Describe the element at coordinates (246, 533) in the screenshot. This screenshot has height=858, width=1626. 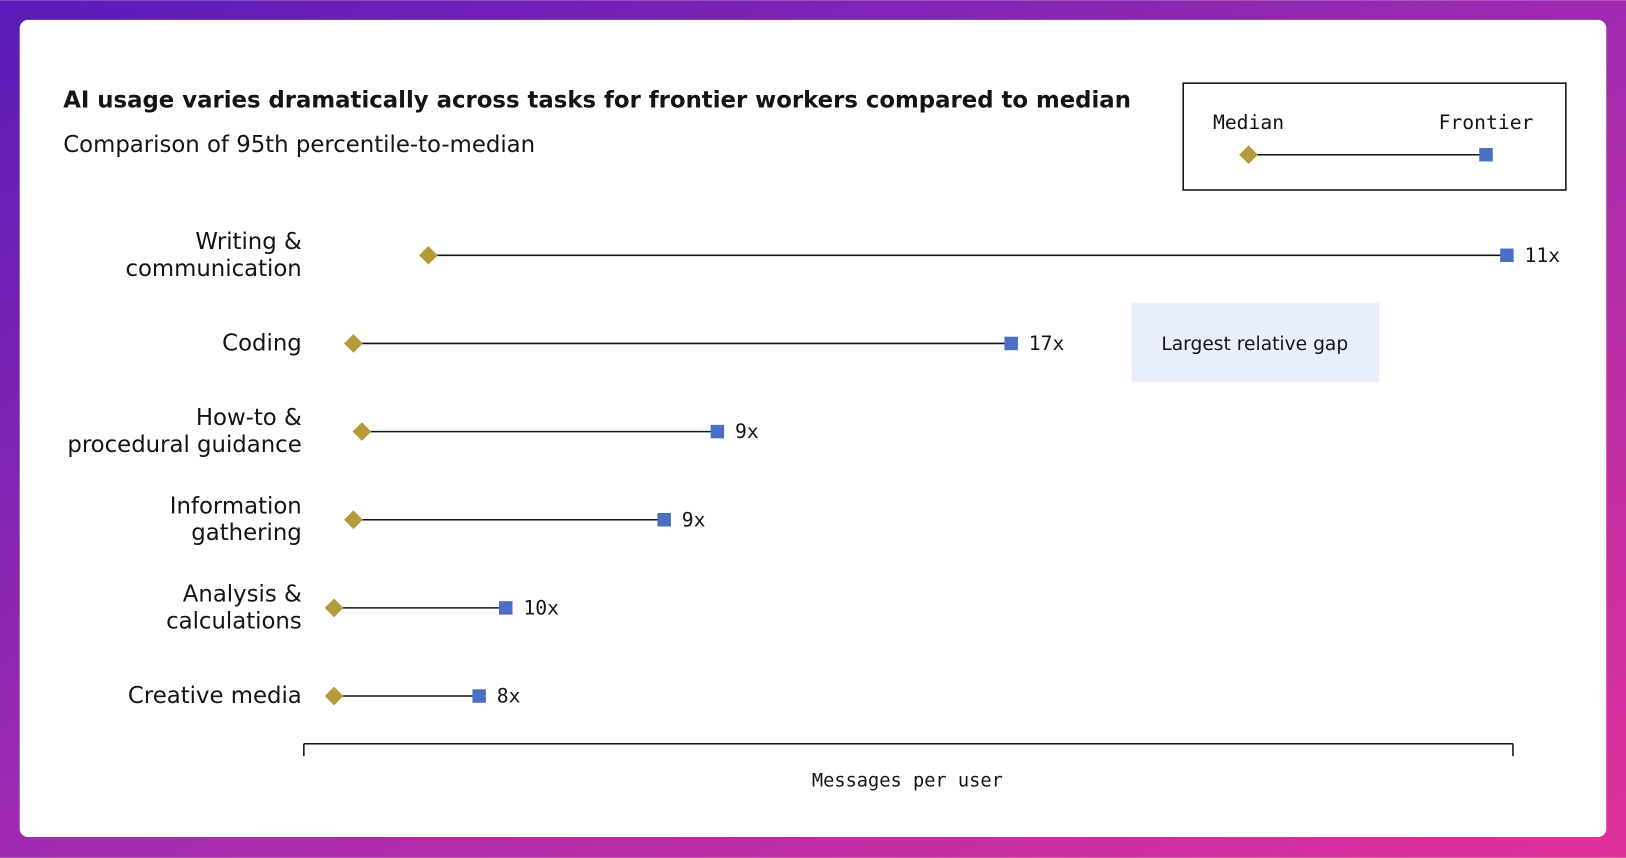
I see `category-line: gathering` at that location.